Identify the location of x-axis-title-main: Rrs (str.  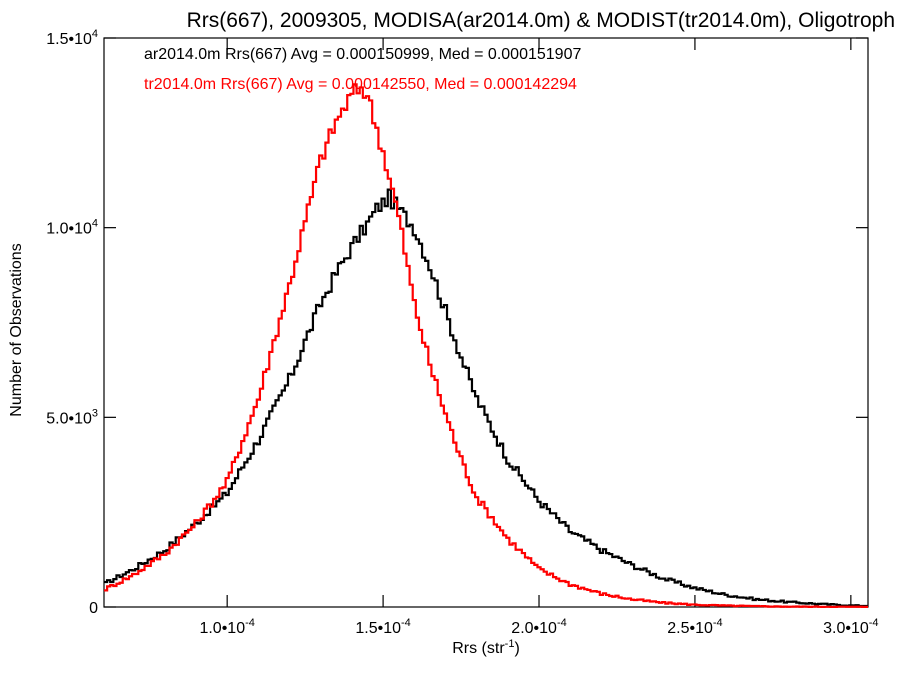
(478, 648).